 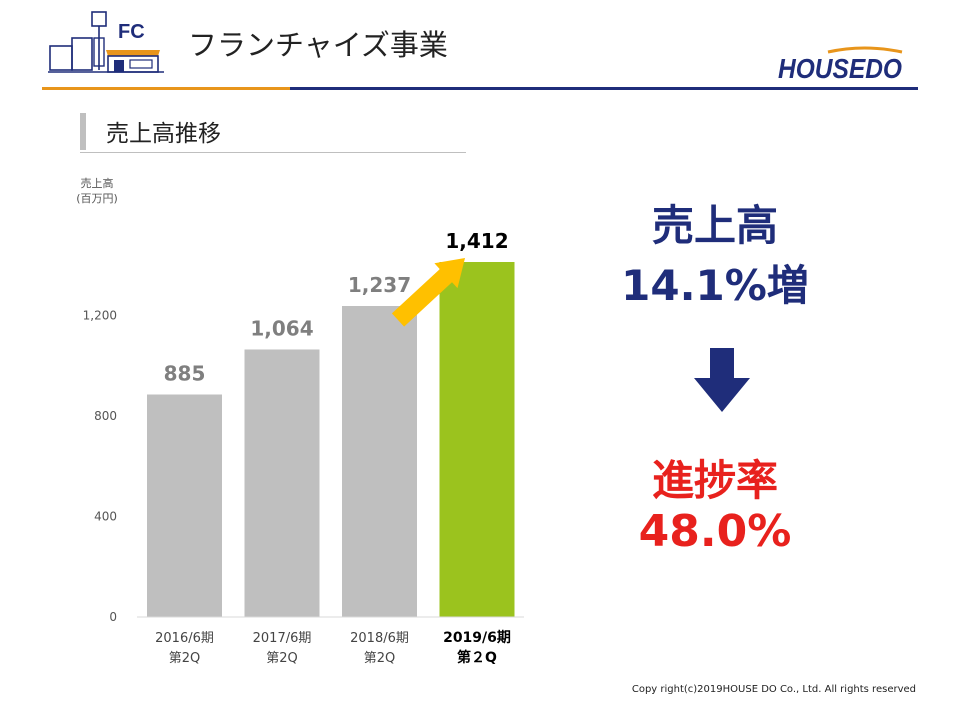 I want to click on y-axis-label-line-1: 売上高, so click(x=97, y=183).